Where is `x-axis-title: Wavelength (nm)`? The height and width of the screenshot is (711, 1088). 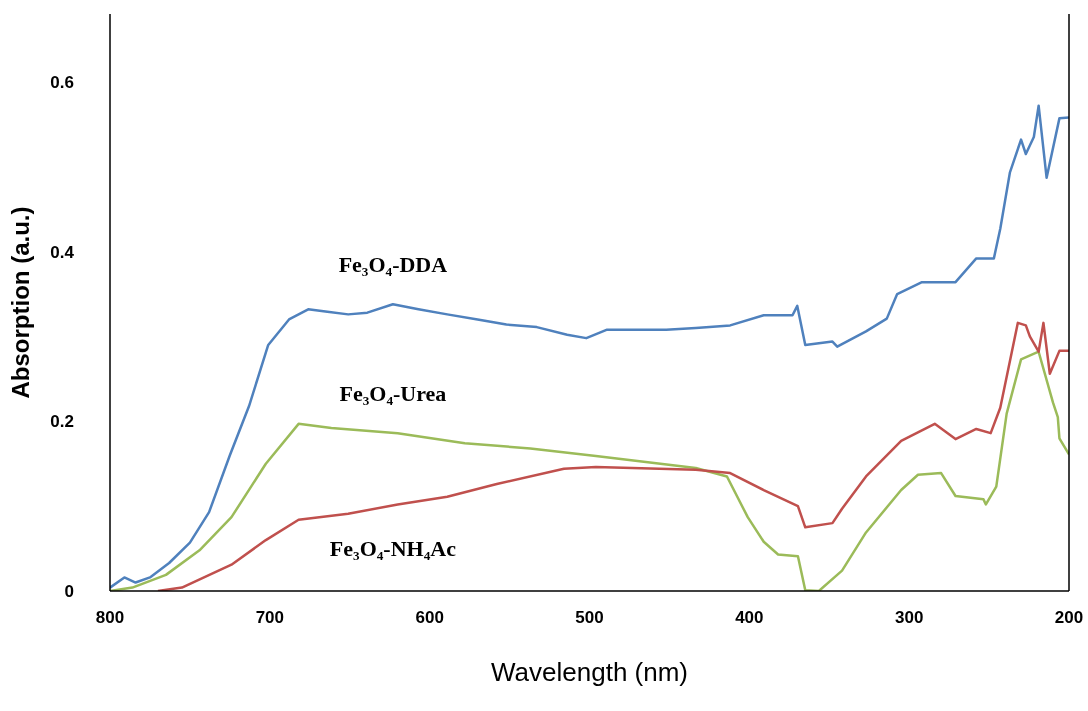
x-axis-title: Wavelength (nm) is located at coordinates (589, 672).